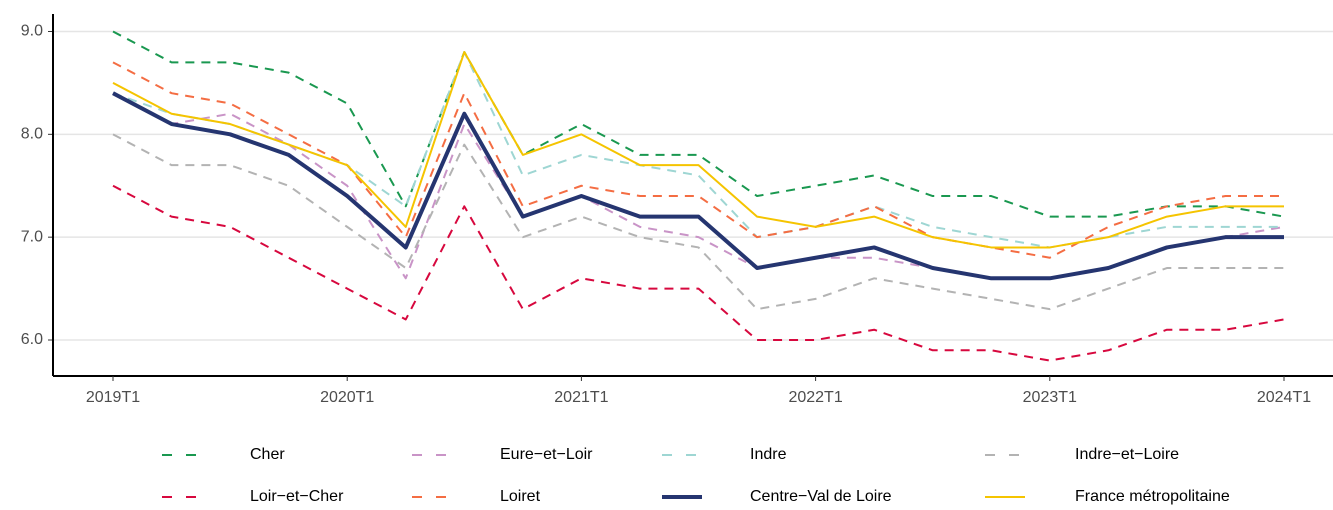  Describe the element at coordinates (32, 236) in the screenshot. I see `y-tick-label: 7.0` at that location.